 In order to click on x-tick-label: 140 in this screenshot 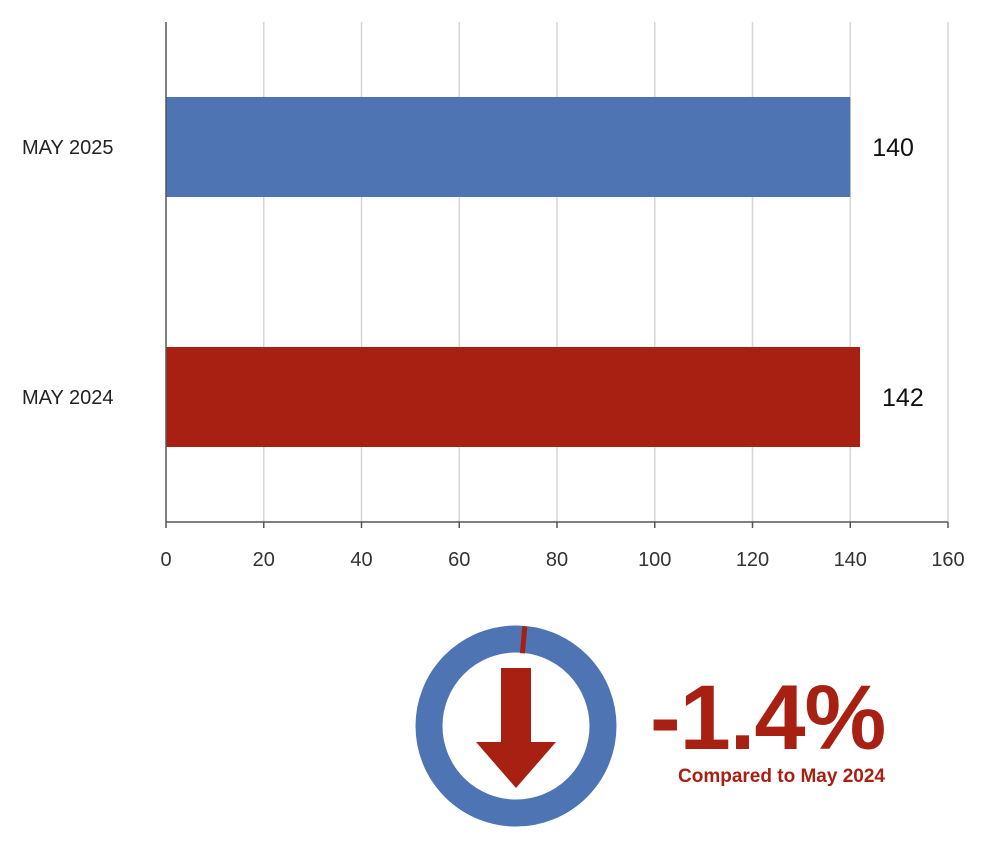, I will do `click(850, 560)`.